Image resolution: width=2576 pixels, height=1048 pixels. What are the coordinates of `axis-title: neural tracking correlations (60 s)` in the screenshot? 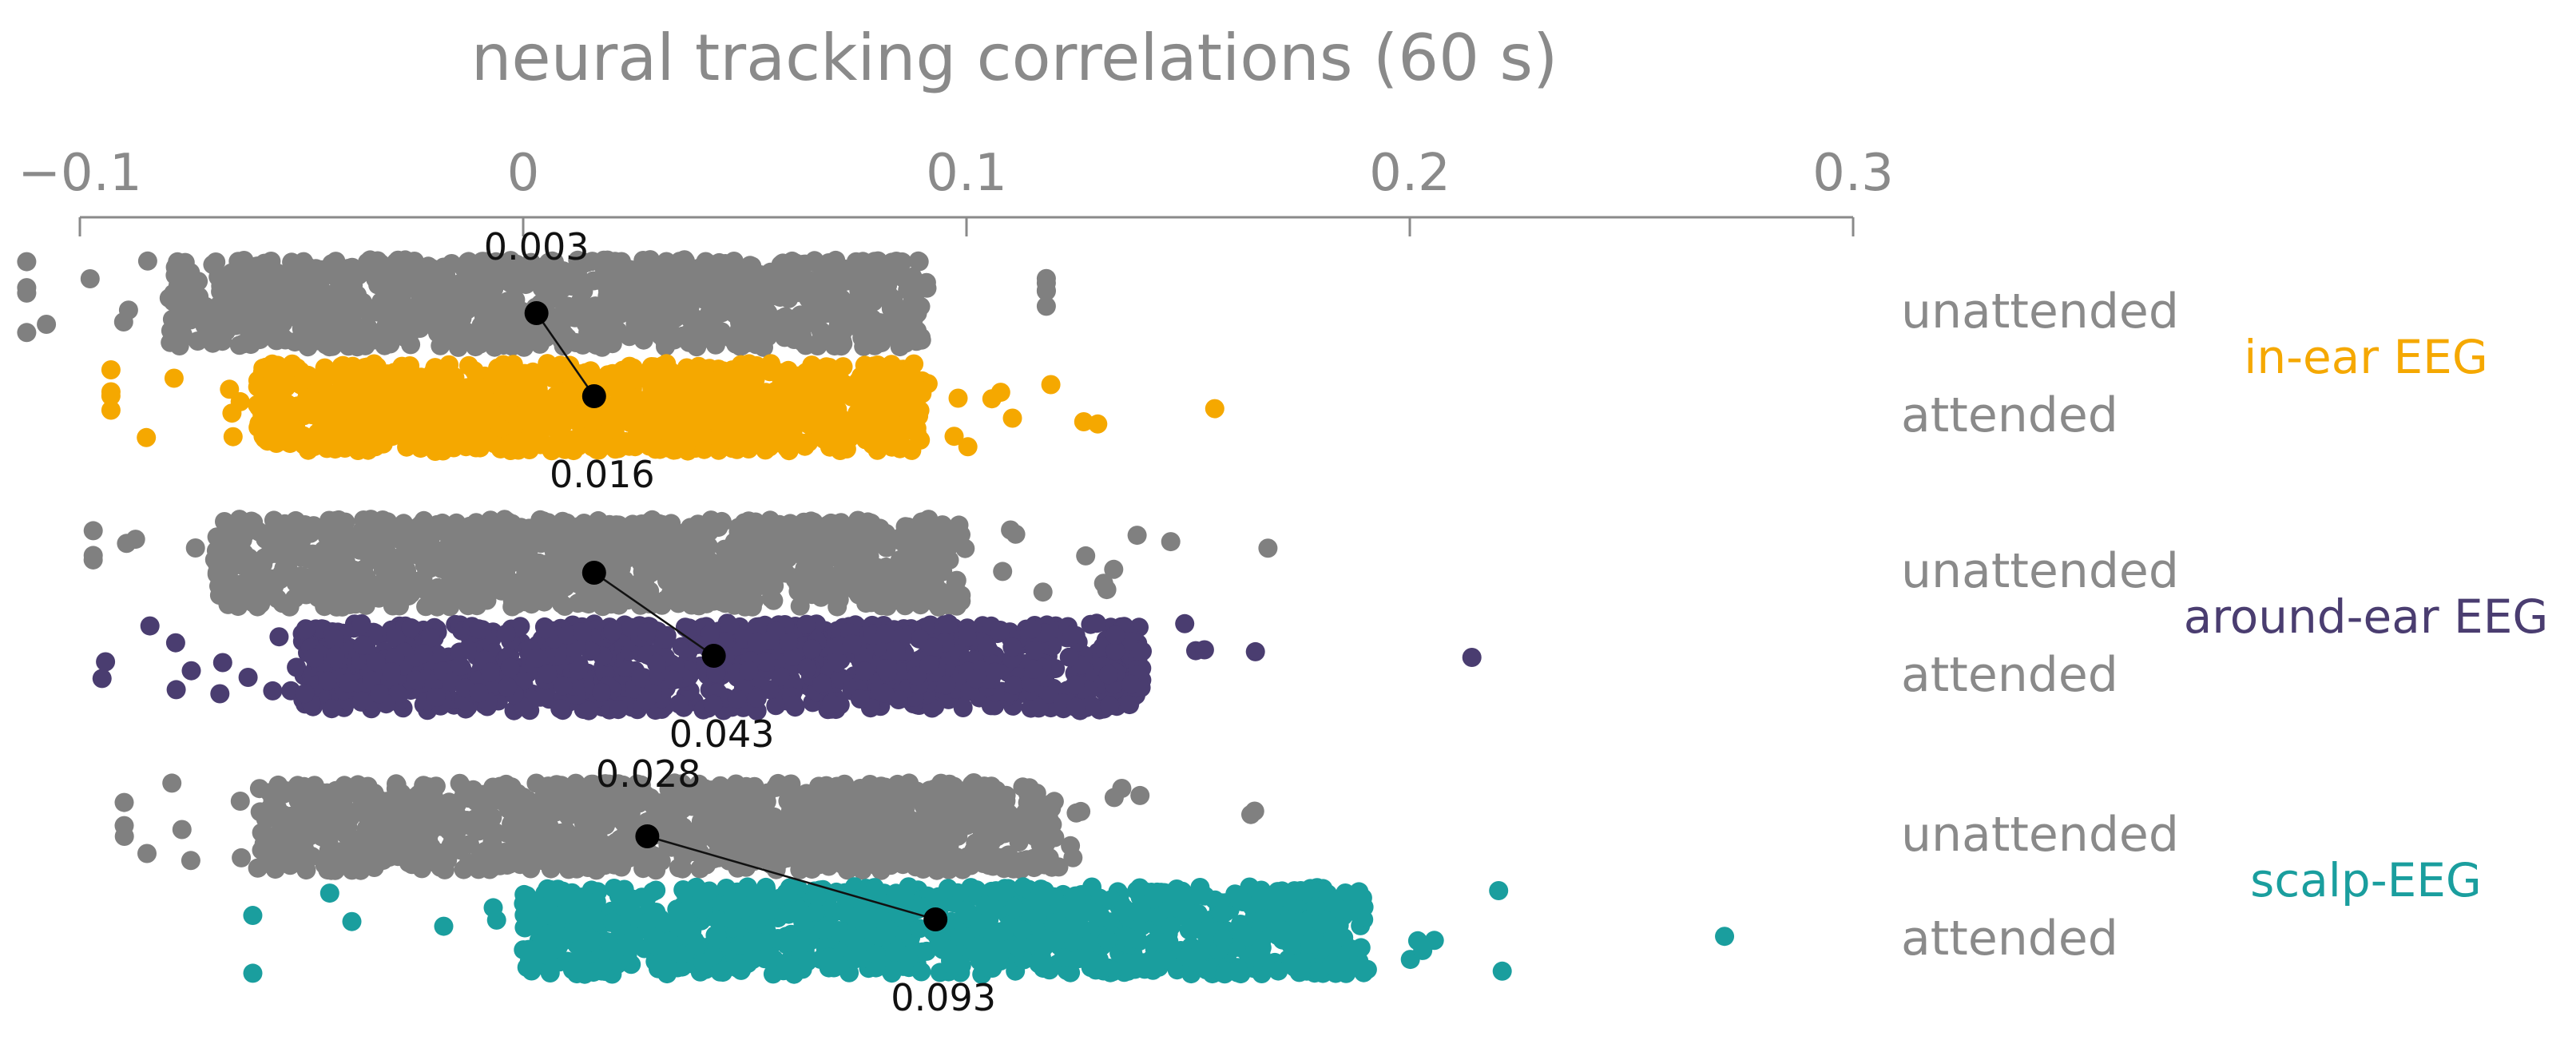 It's located at (1015, 58).